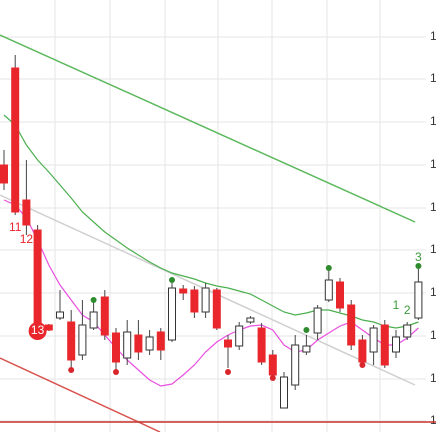 The height and width of the screenshot is (432, 436). I want to click on annotation-label: 13, so click(38, 330).